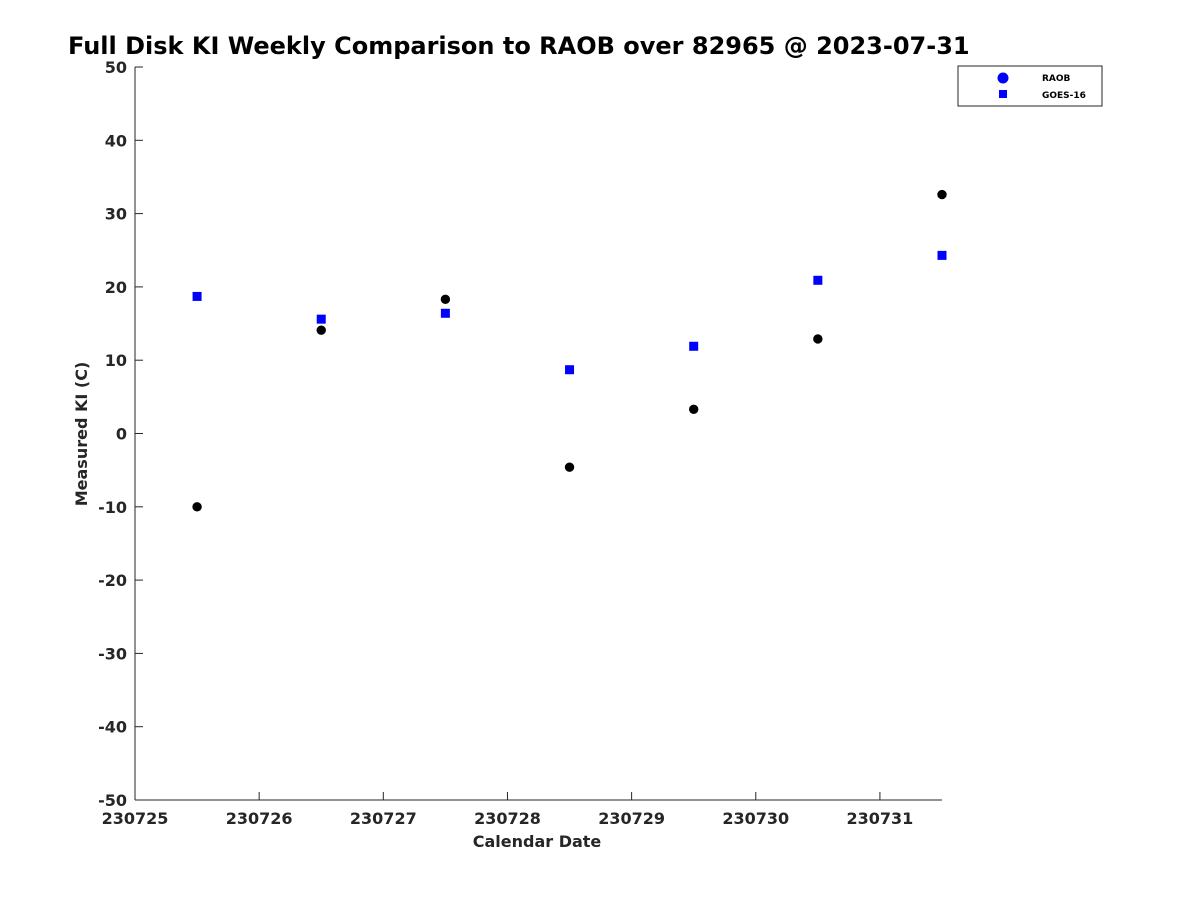  I want to click on legend-raob-label: RAOB, so click(1056, 79).